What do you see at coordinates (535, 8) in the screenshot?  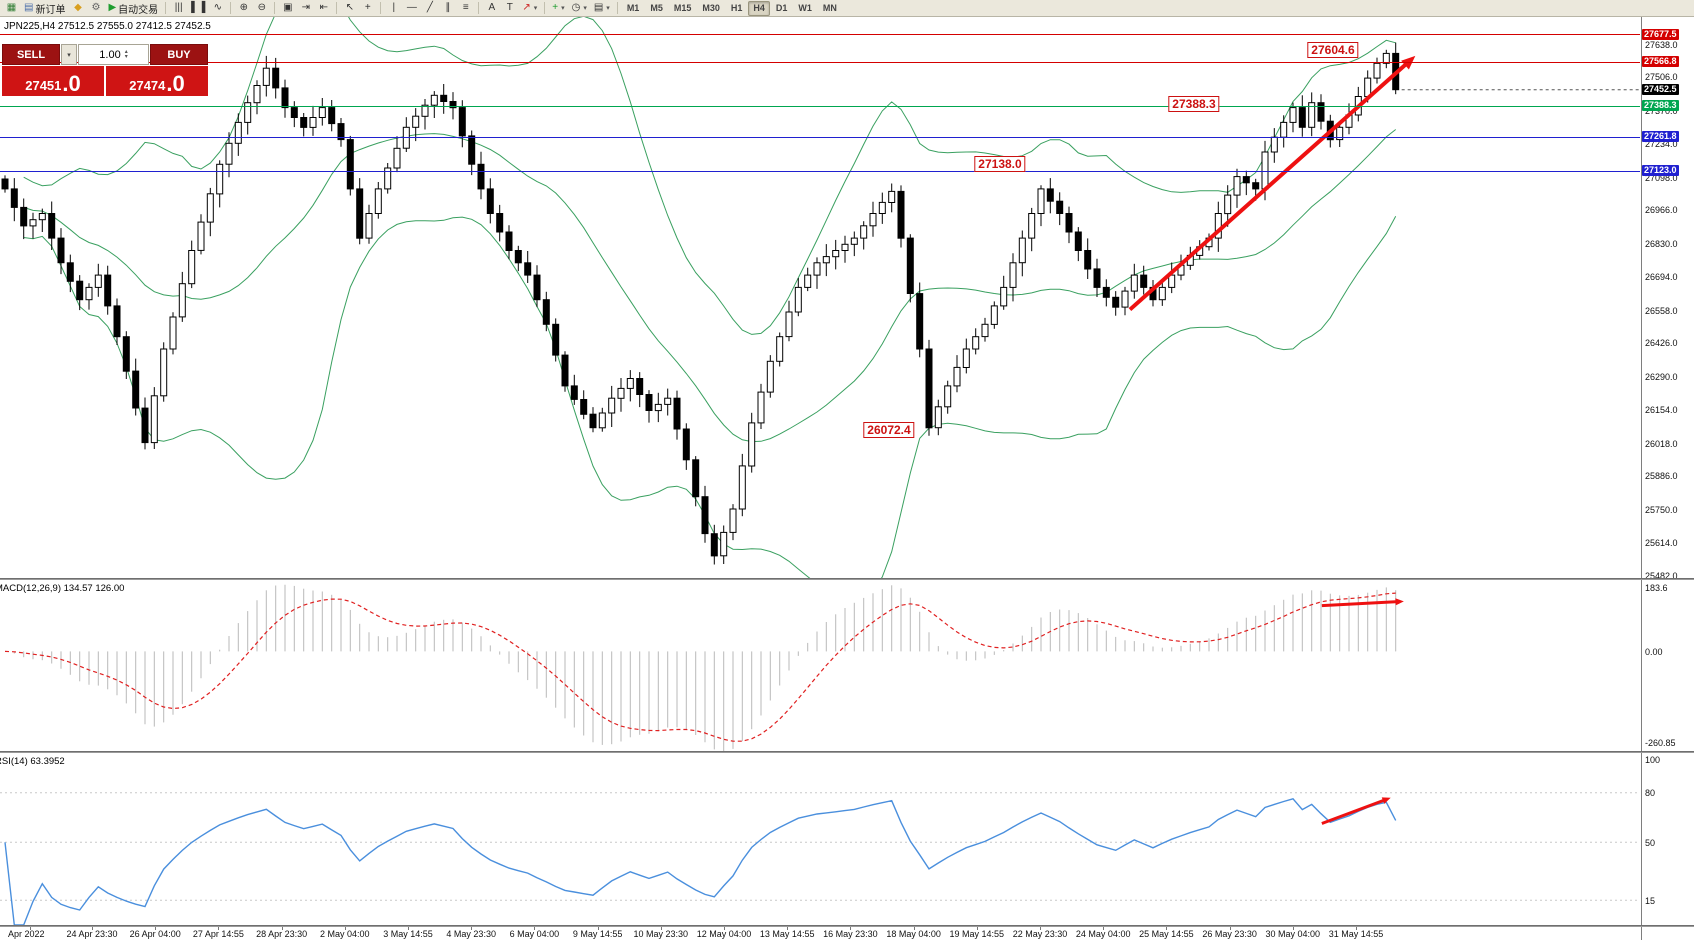 I see `chevron-down-icon: ▾` at bounding box center [535, 8].